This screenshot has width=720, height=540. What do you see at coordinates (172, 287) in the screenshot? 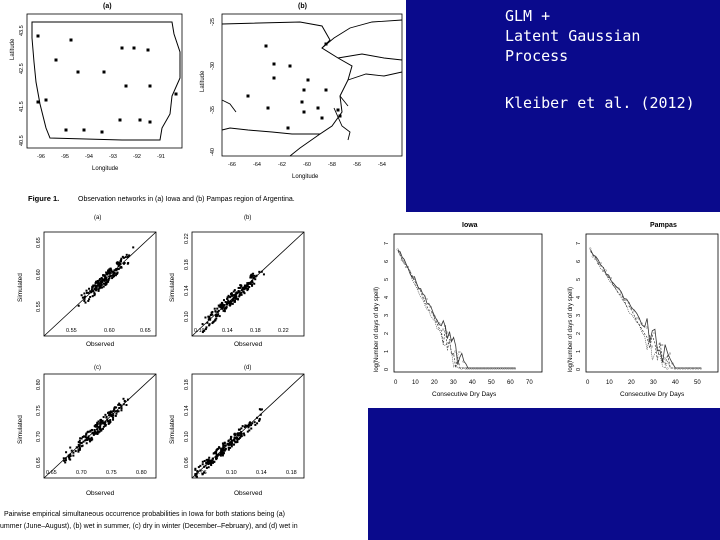
I see `fig2-b-ylabel: Simulated` at bounding box center [172, 287].